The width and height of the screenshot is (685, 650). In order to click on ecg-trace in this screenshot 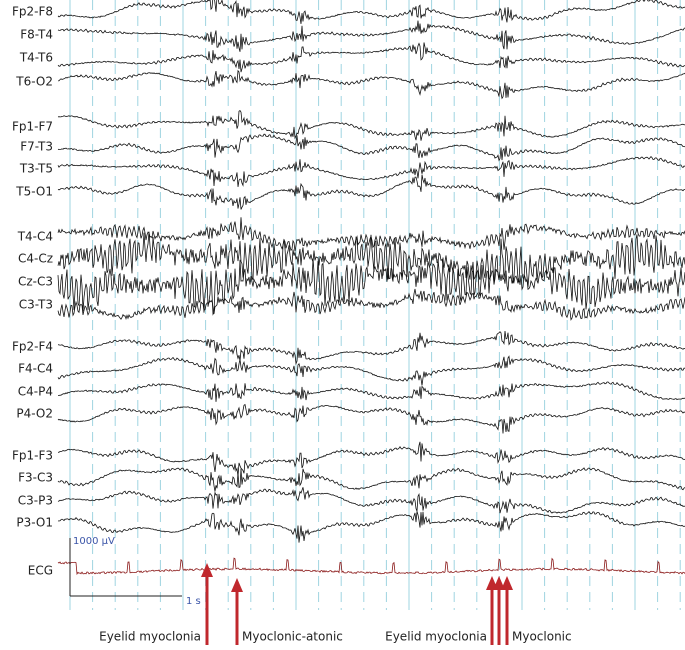, I will do `click(371, 566)`.